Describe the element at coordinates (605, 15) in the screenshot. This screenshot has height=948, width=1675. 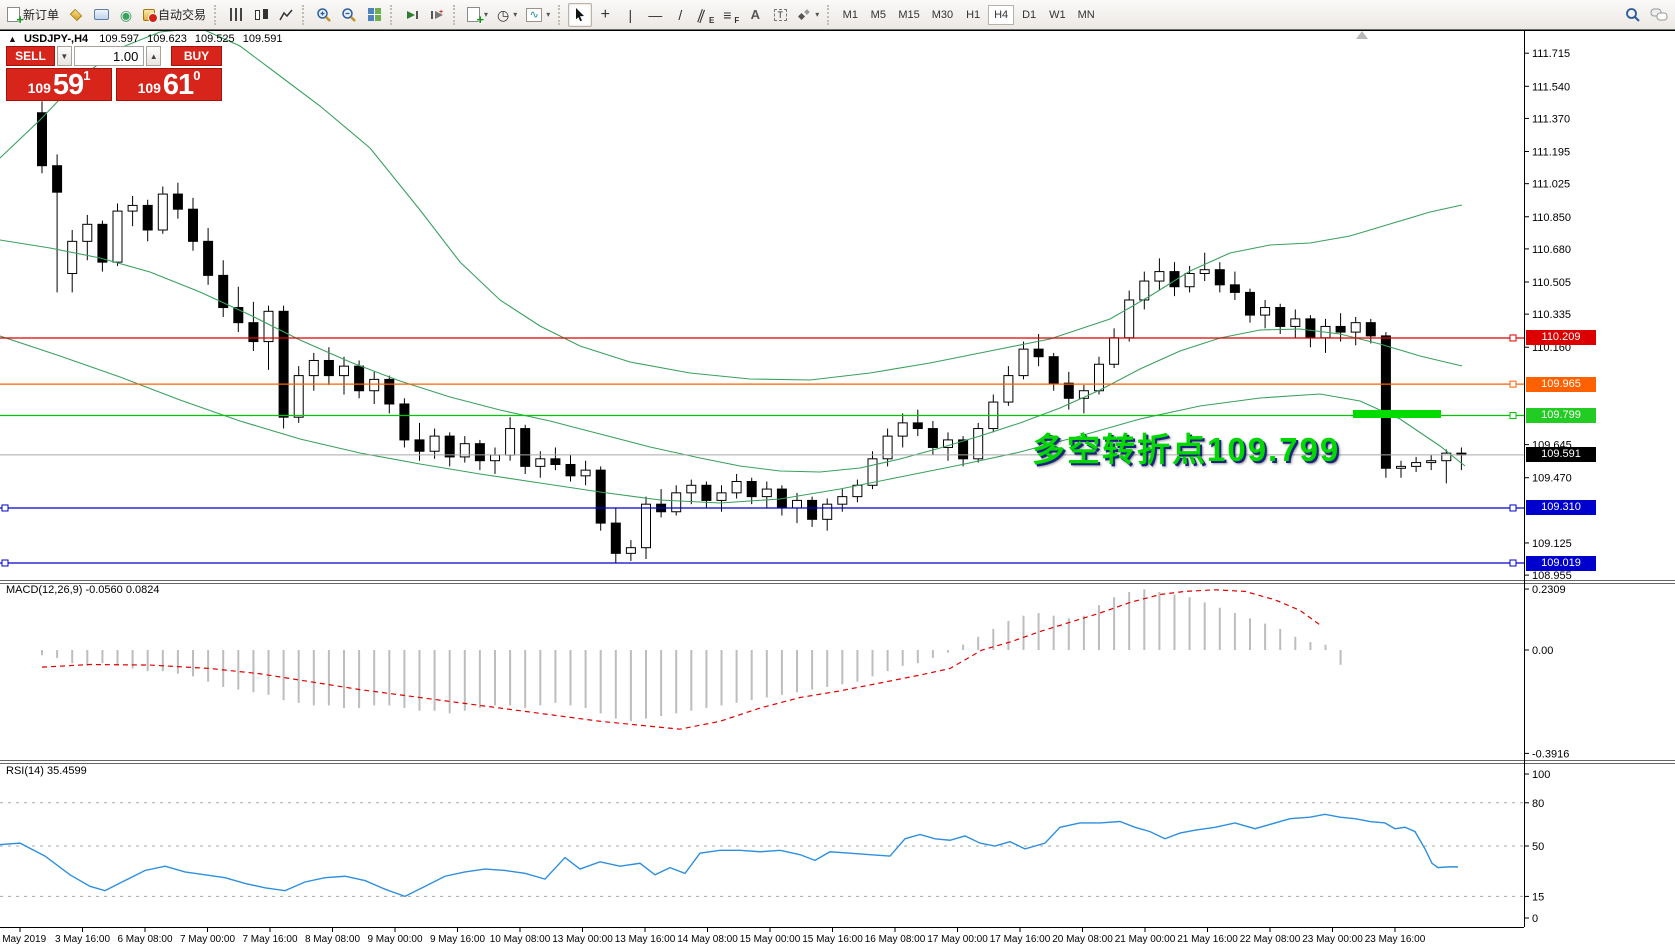
I see `crosshair-button: +` at that location.